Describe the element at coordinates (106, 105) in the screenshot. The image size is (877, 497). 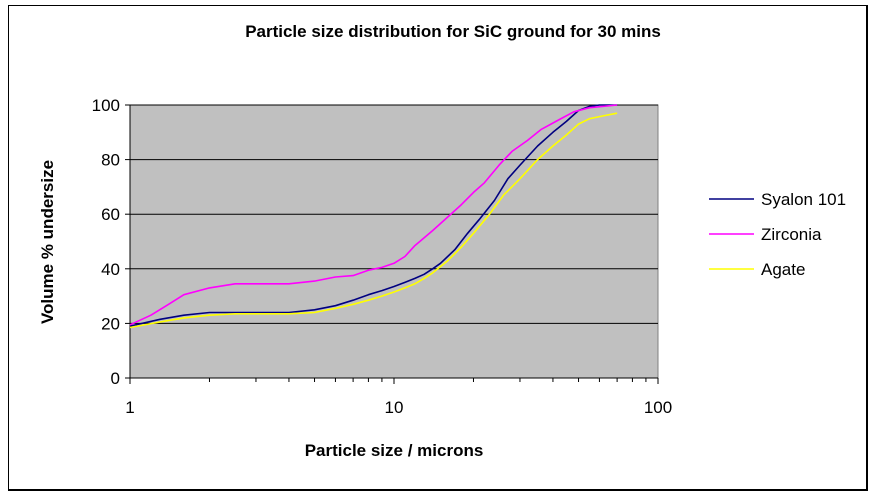
I see `y-tick-label: 100` at that location.